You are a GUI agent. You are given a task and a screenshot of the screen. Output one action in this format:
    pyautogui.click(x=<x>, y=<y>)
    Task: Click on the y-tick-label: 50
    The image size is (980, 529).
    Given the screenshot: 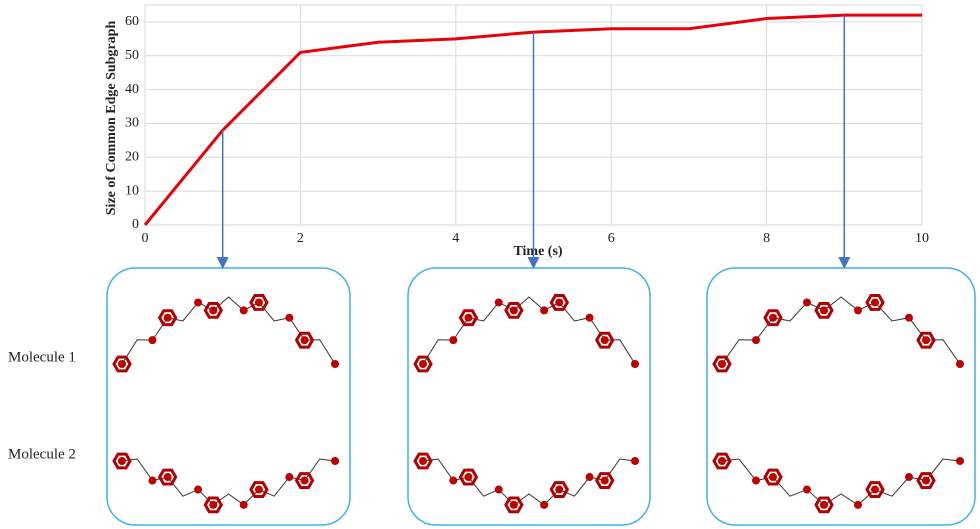 What is the action you would take?
    pyautogui.click(x=132, y=55)
    